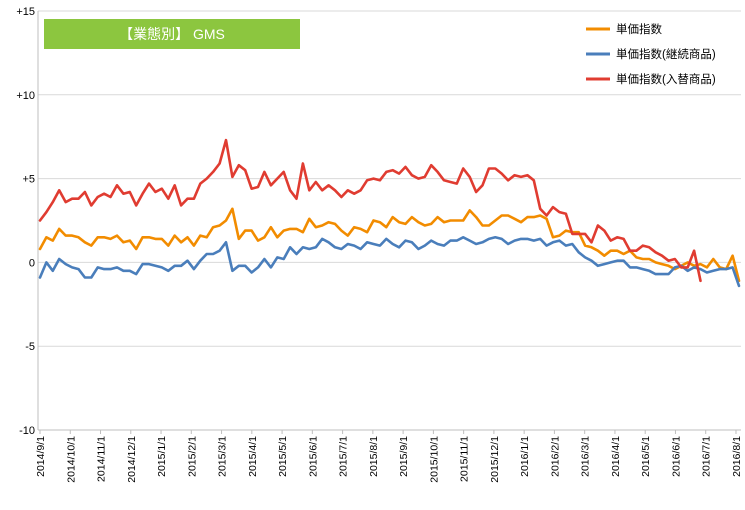  I want to click on x-tick-label: 2015/11/1, so click(465, 459).